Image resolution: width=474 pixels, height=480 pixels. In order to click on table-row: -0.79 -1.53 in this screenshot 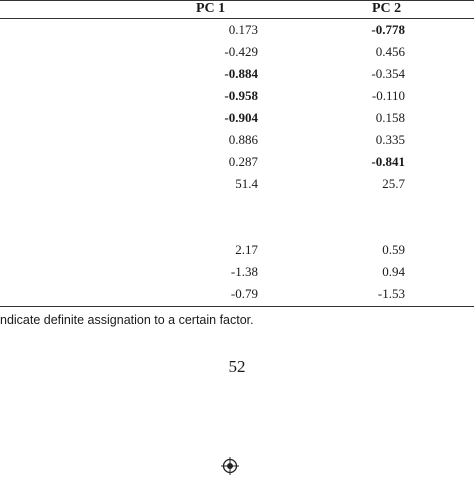, I will do `click(237, 296)`.